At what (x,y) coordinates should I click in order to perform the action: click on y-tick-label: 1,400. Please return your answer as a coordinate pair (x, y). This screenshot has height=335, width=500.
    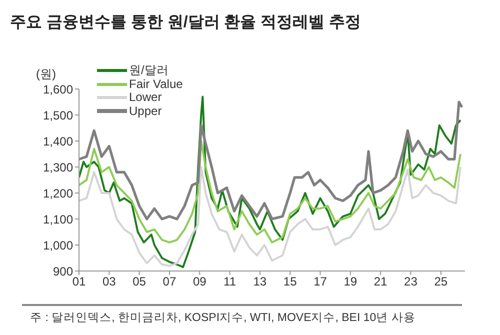
    Looking at the image, I should click on (58, 141).